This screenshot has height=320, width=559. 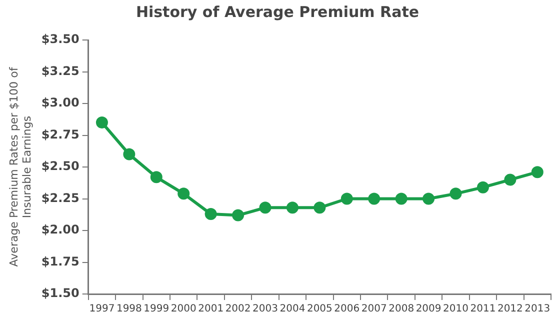 What do you see at coordinates (238, 309) in the screenshot?
I see `x-tick-label: 2002` at bounding box center [238, 309].